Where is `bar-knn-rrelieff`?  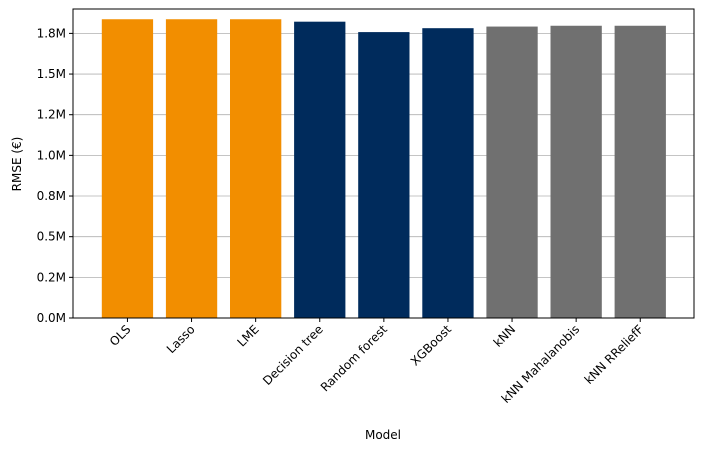
bar-knn-rrelieff is located at coordinates (640, 172).